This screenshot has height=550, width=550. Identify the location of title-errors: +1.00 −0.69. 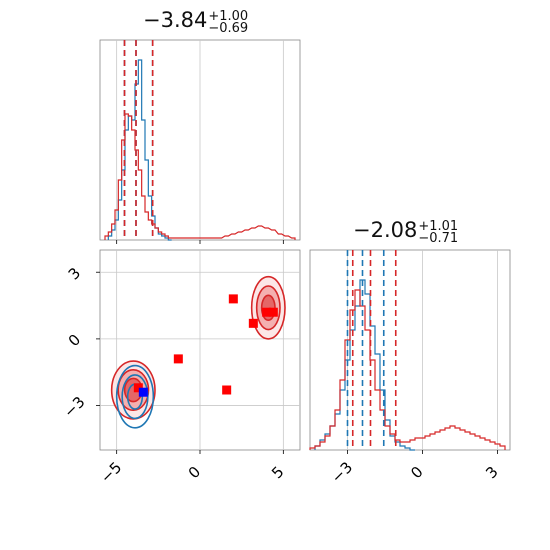
(228, 22).